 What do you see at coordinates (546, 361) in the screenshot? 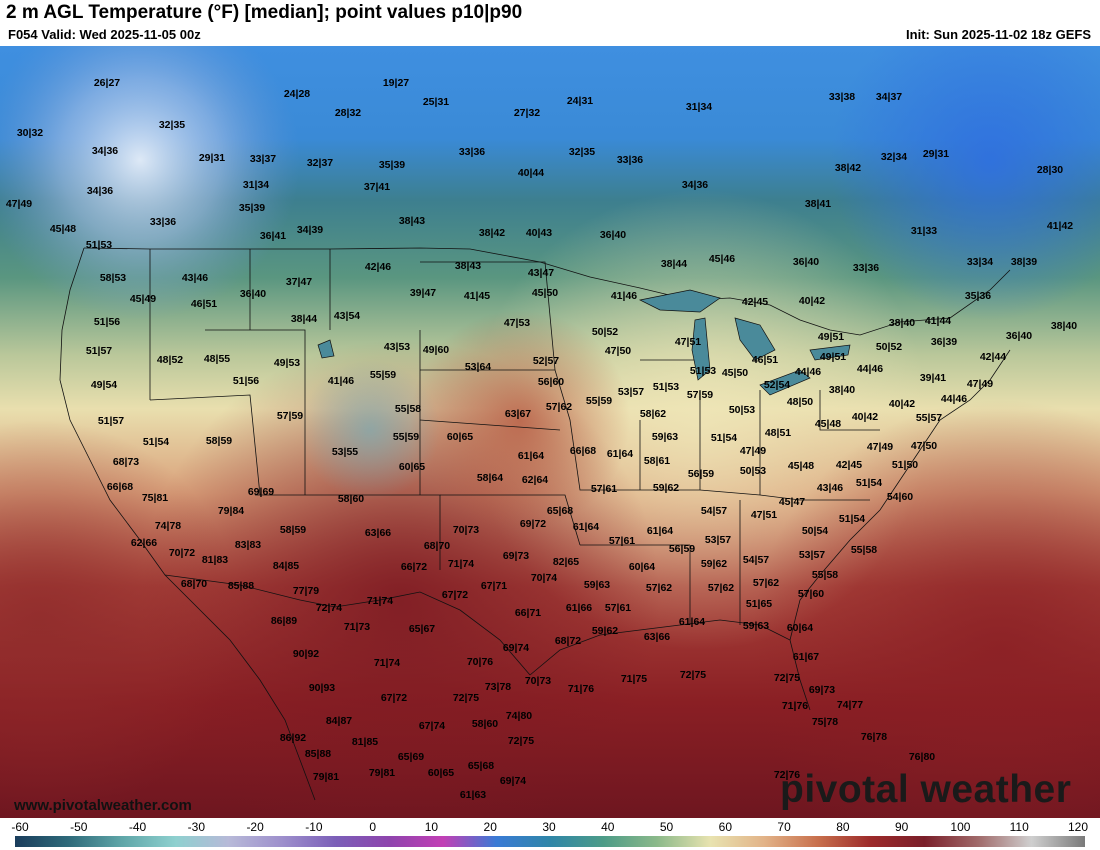
I see `point-value: 52|57` at bounding box center [546, 361].